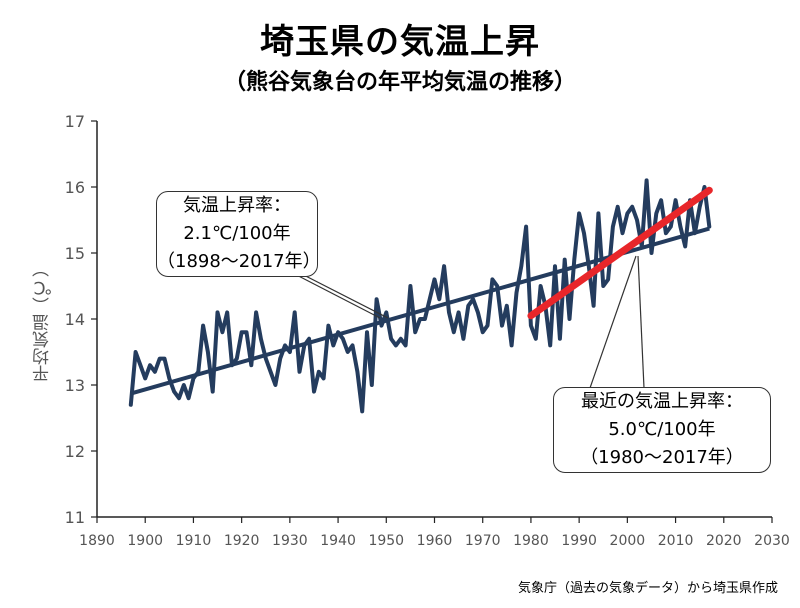 The width and height of the screenshot is (800, 608). I want to click on x-tick-label: 1950, so click(386, 541).